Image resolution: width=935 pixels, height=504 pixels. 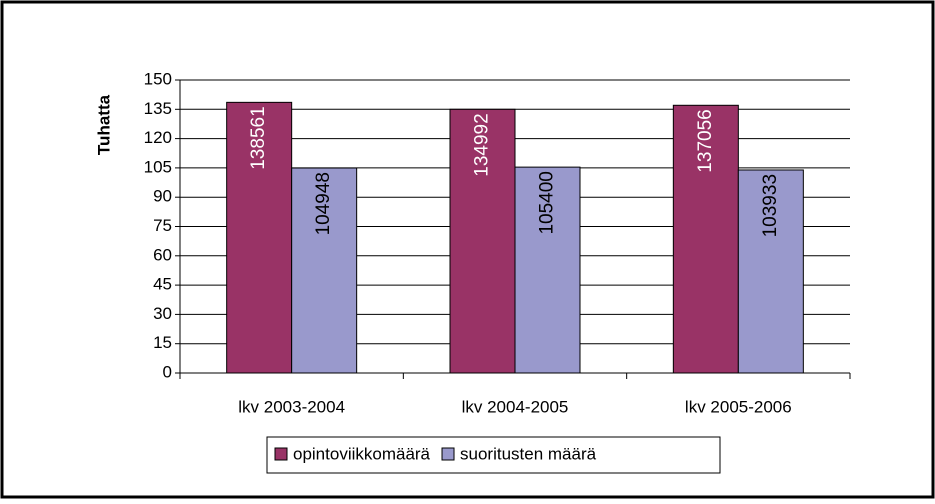 What do you see at coordinates (167, 371) in the screenshot?
I see `y-tick-label: 0` at bounding box center [167, 371].